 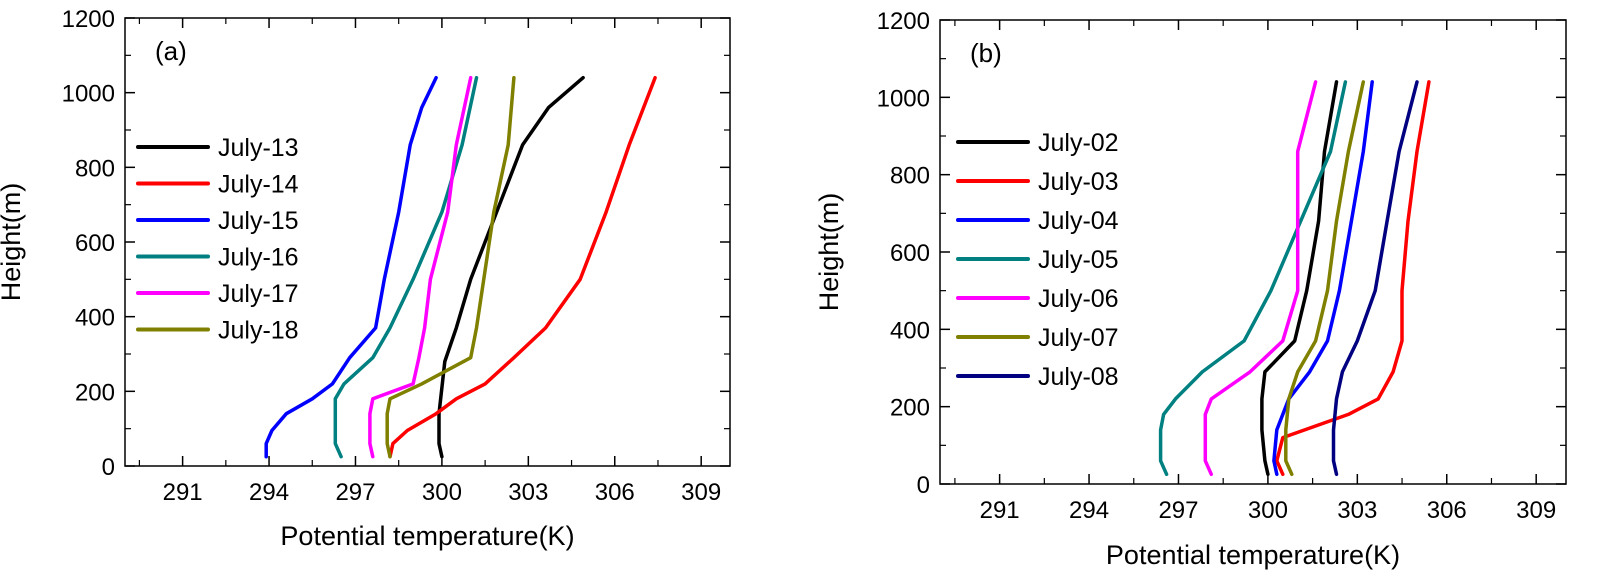 What do you see at coordinates (258, 221) in the screenshot?
I see `legend-label: July-15` at bounding box center [258, 221].